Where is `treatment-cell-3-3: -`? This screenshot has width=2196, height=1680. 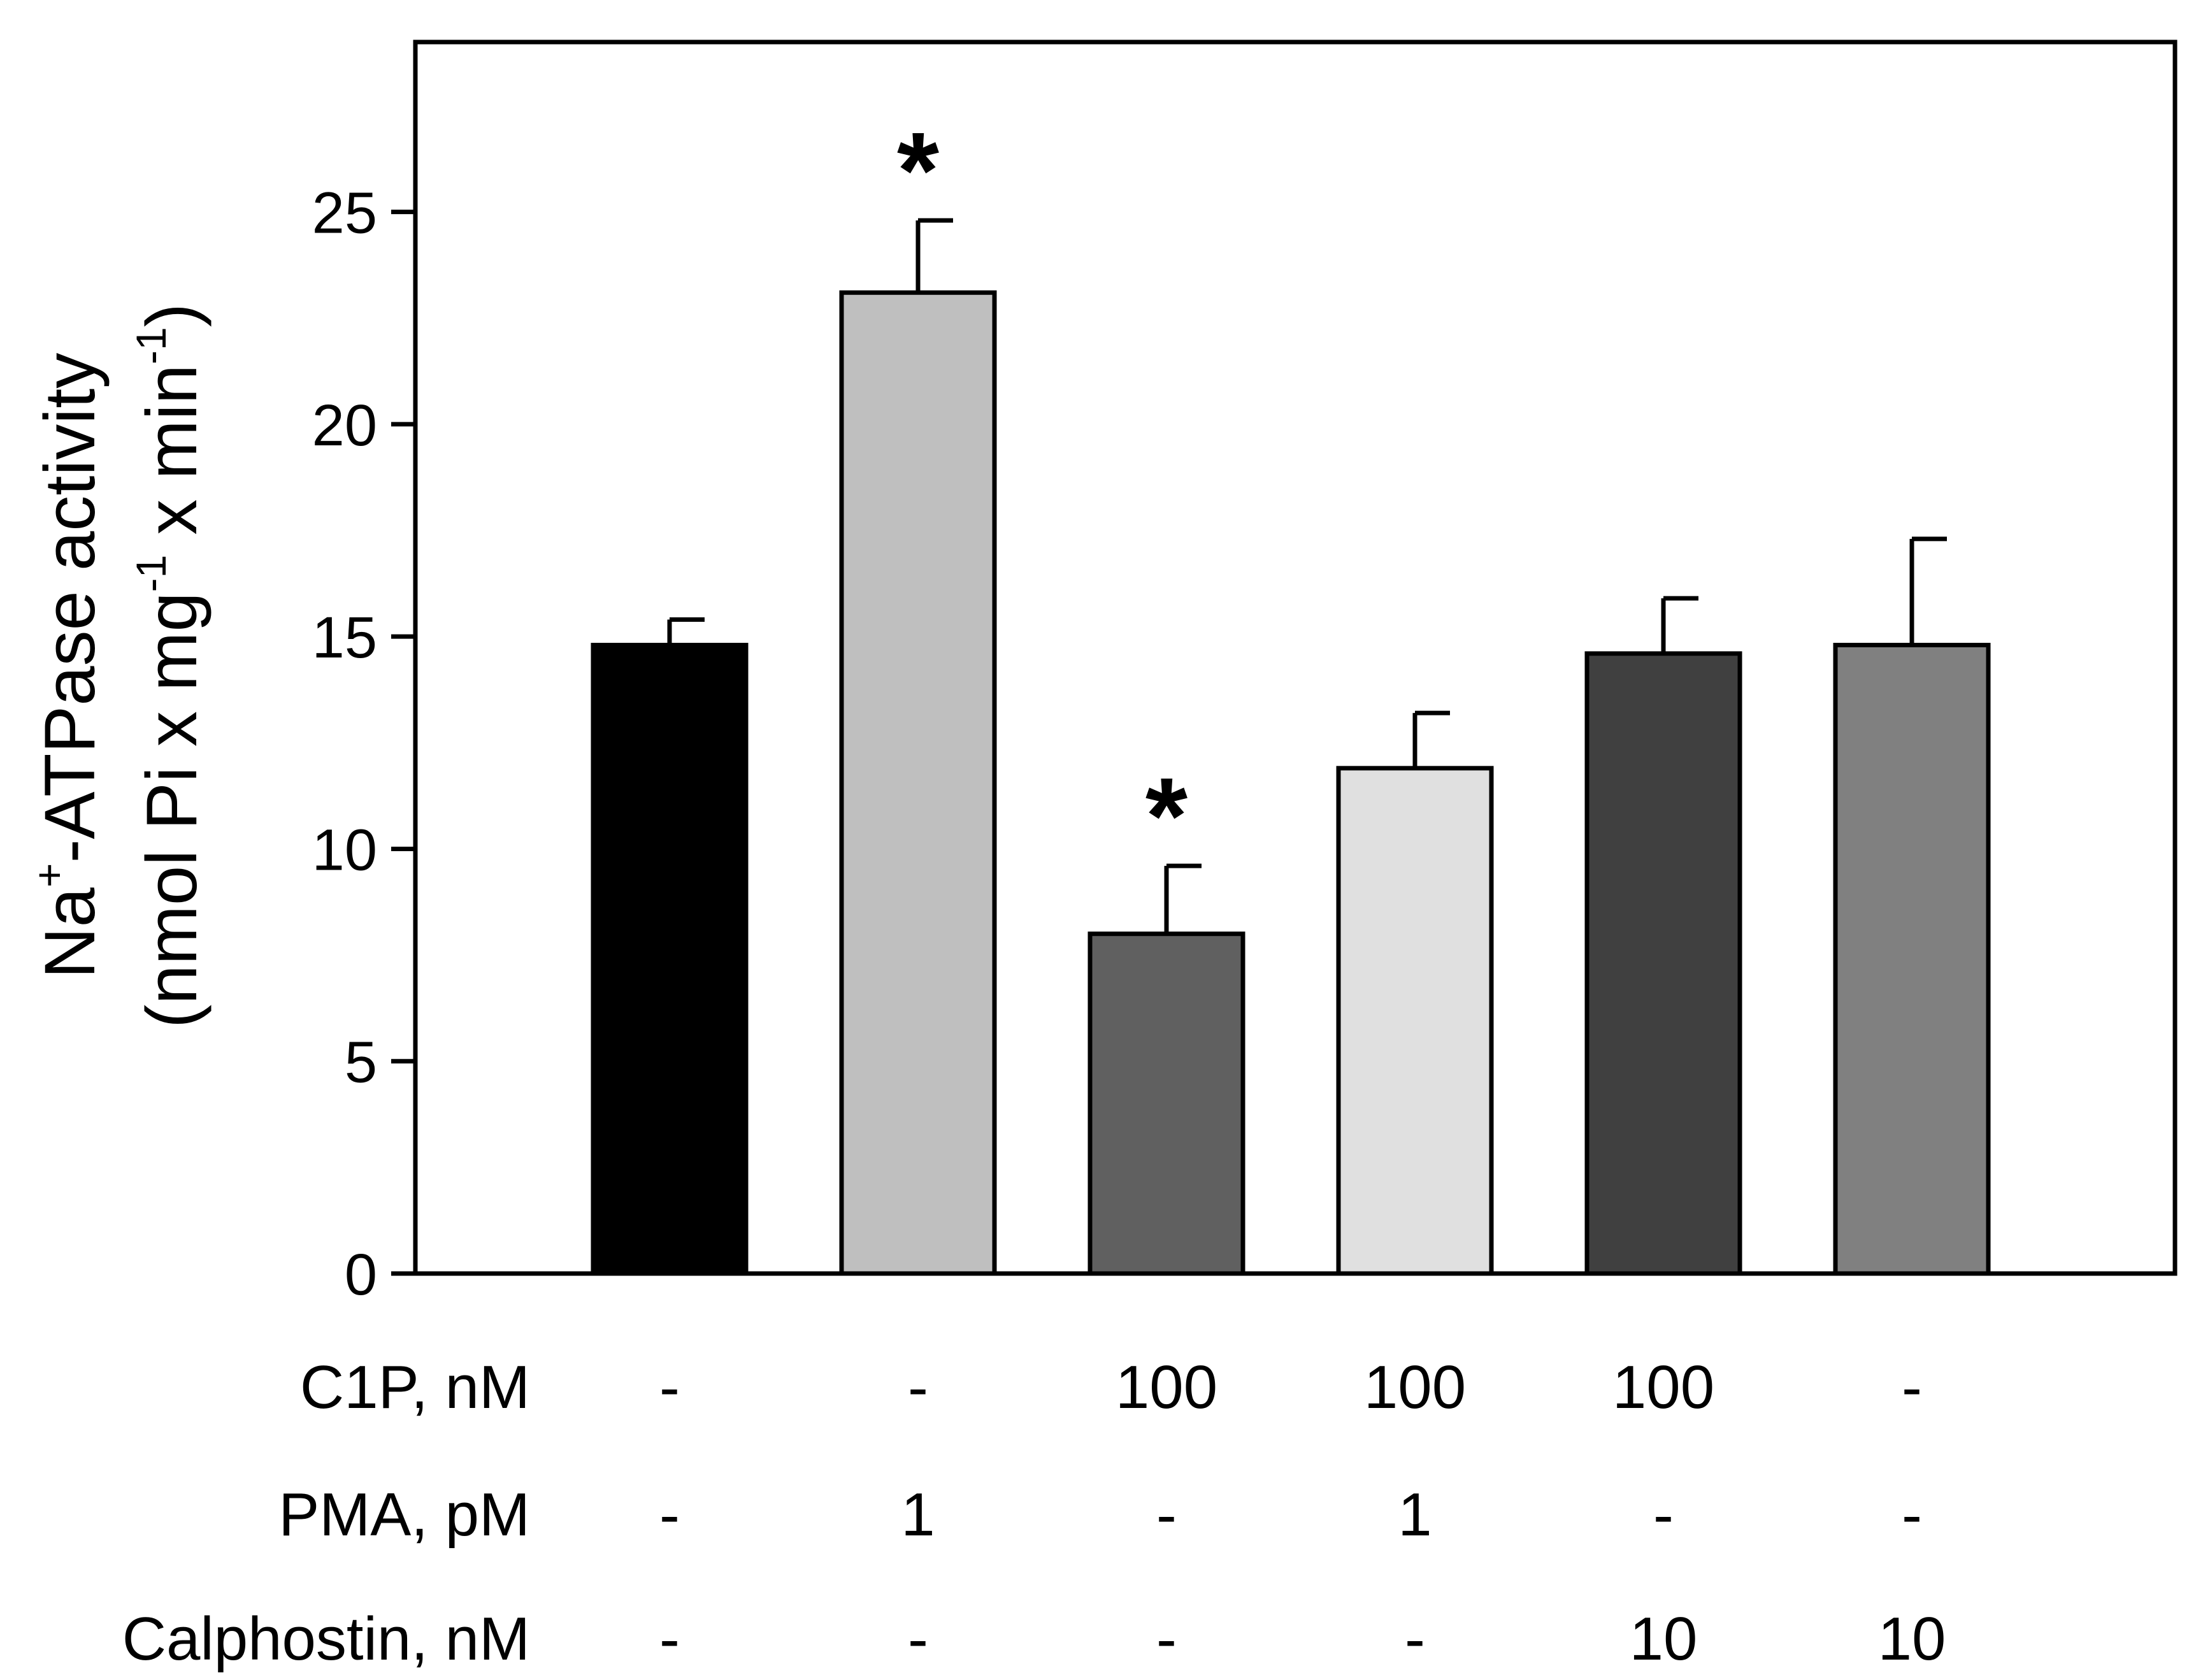 treatment-cell-3-3: - is located at coordinates (1166, 1639).